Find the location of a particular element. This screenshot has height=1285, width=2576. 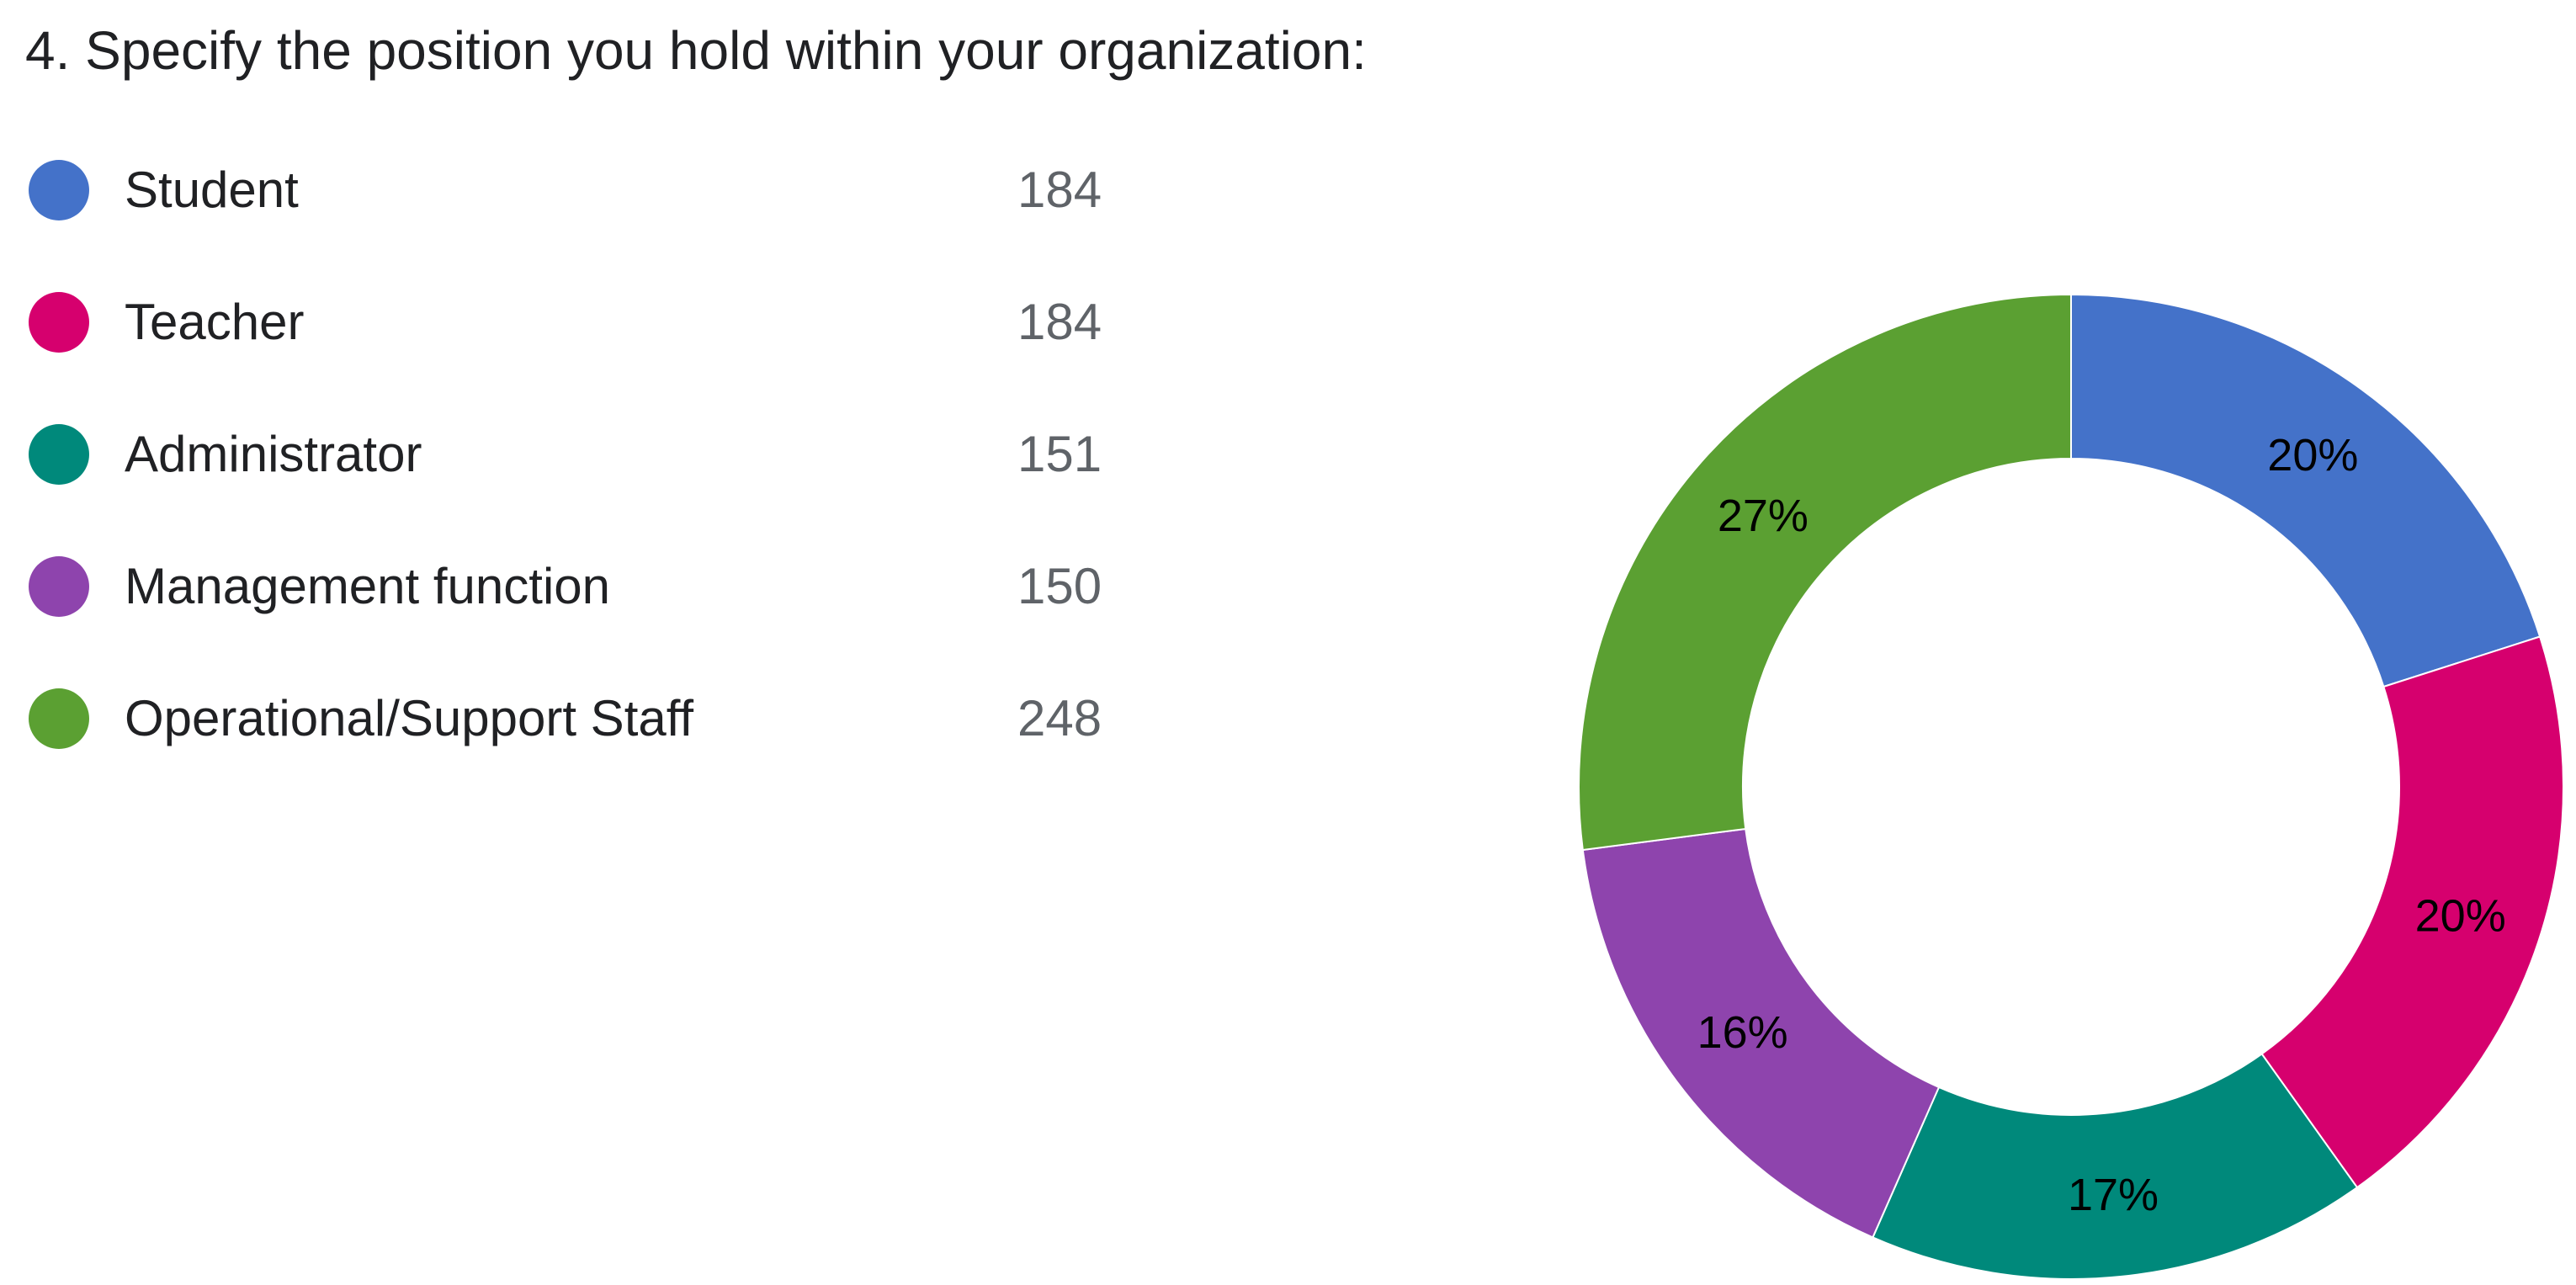

donut-slice-student is located at coordinates (2305, 491).